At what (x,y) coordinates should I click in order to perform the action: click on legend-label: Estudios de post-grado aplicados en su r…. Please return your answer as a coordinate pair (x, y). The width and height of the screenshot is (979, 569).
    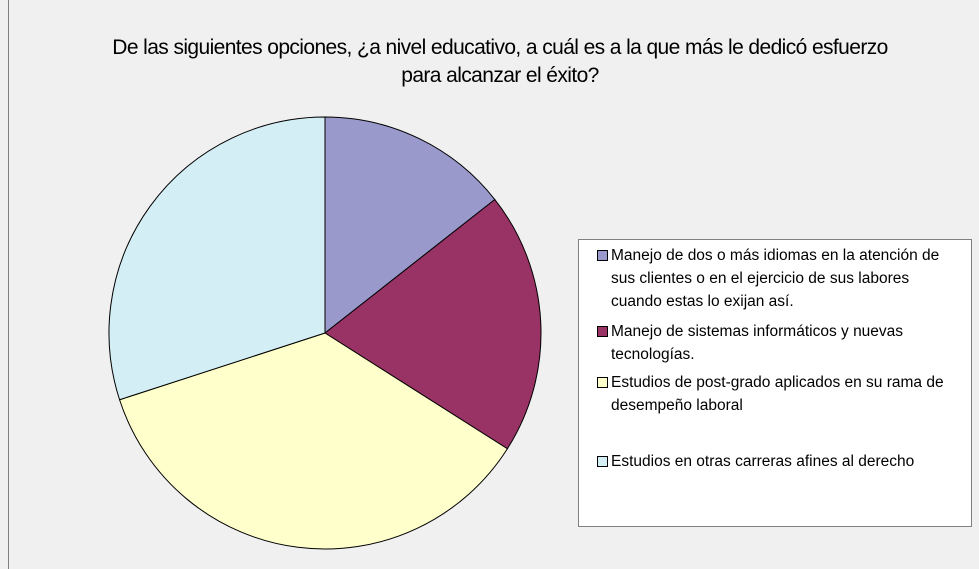
    Looking at the image, I should click on (777, 394).